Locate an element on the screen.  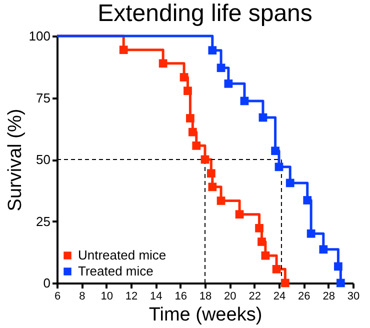
x-tick-label: 6 is located at coordinates (57, 296).